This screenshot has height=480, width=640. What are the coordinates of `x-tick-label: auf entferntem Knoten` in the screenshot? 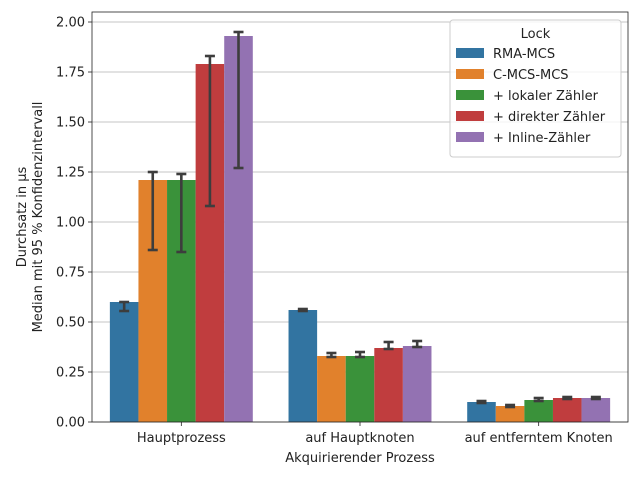 It's located at (539, 438).